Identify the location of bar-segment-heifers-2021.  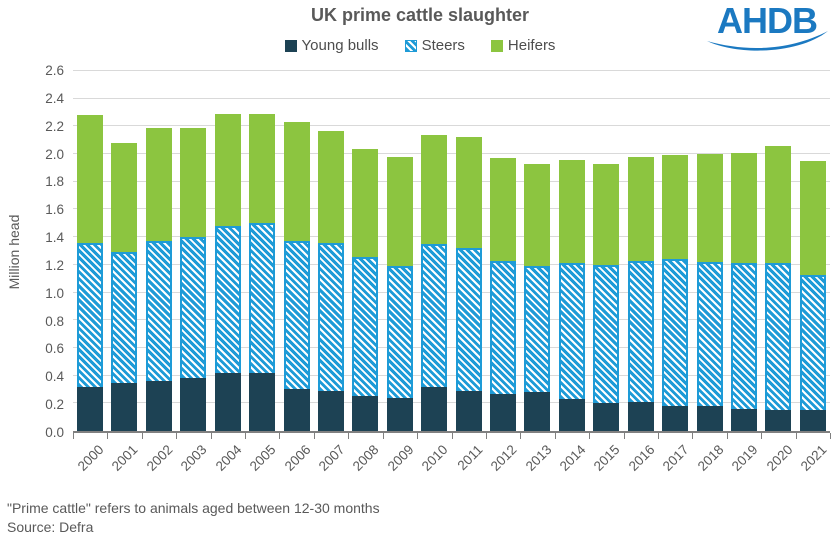
(812, 218).